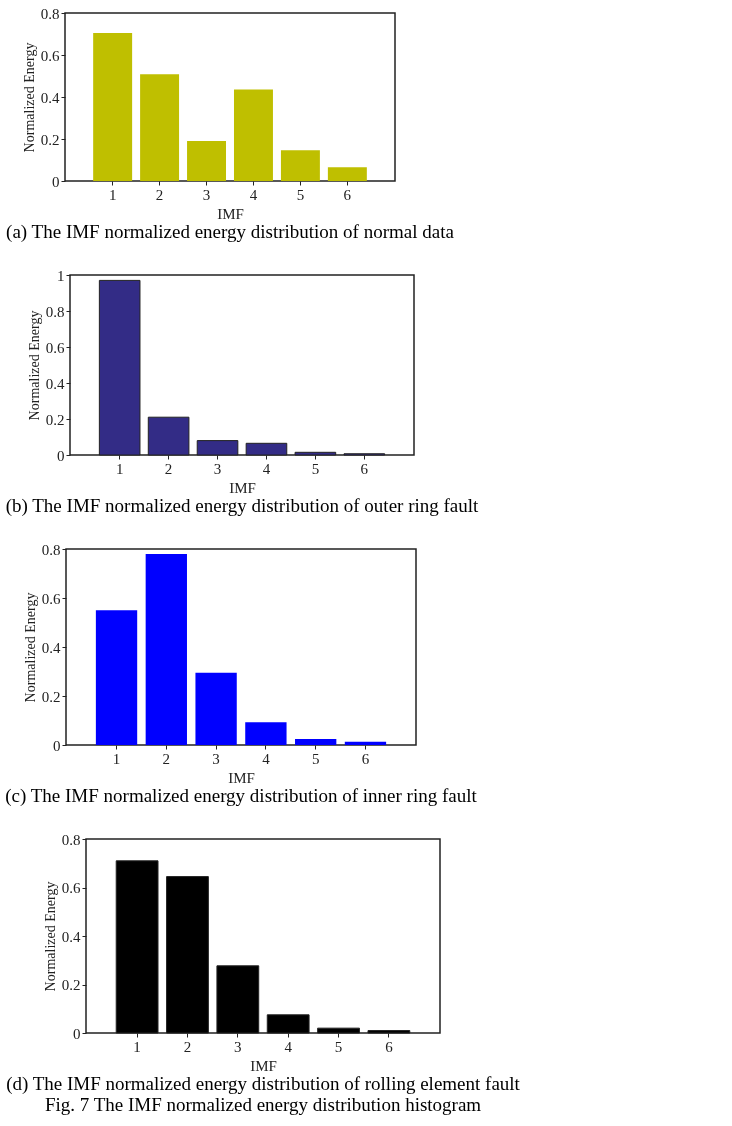  Describe the element at coordinates (263, 1084) in the screenshot. I see `text: (d) The IMF normalized energy distribution of rolling element fault` at that location.